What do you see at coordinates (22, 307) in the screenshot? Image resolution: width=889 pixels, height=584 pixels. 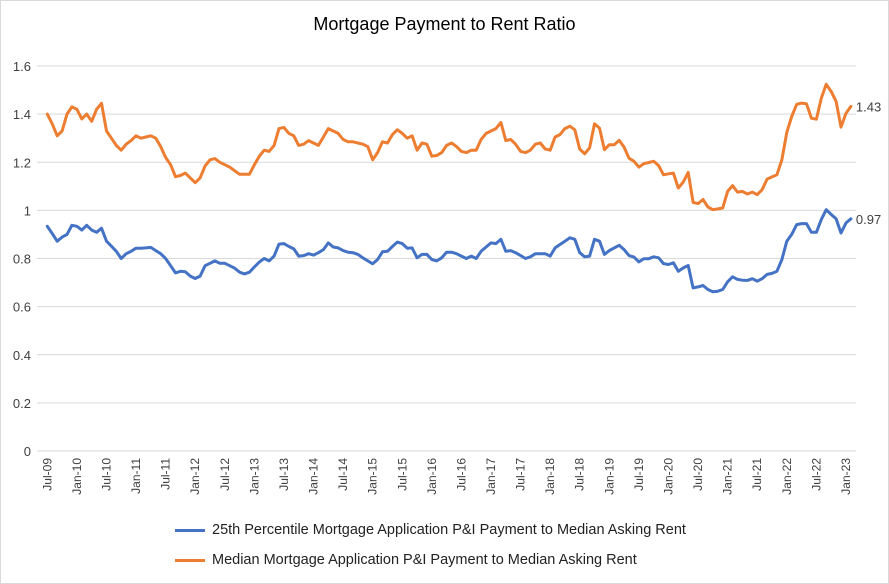 I see `y-tick-label: 0.6` at bounding box center [22, 307].